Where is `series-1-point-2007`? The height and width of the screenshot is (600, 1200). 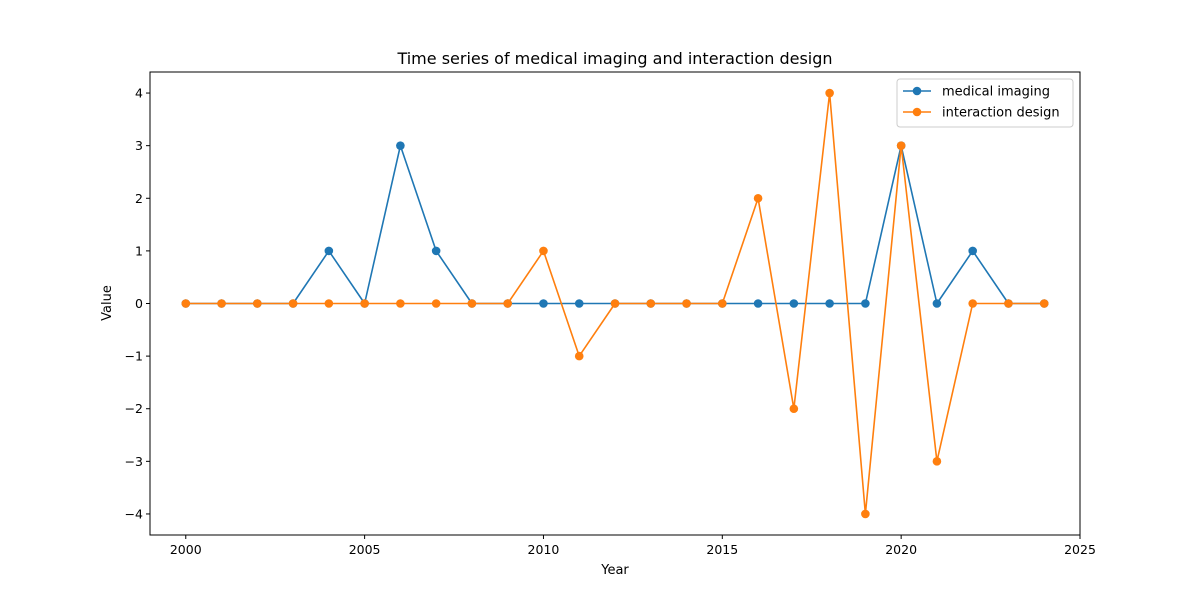 series-1-point-2007 is located at coordinates (436, 303).